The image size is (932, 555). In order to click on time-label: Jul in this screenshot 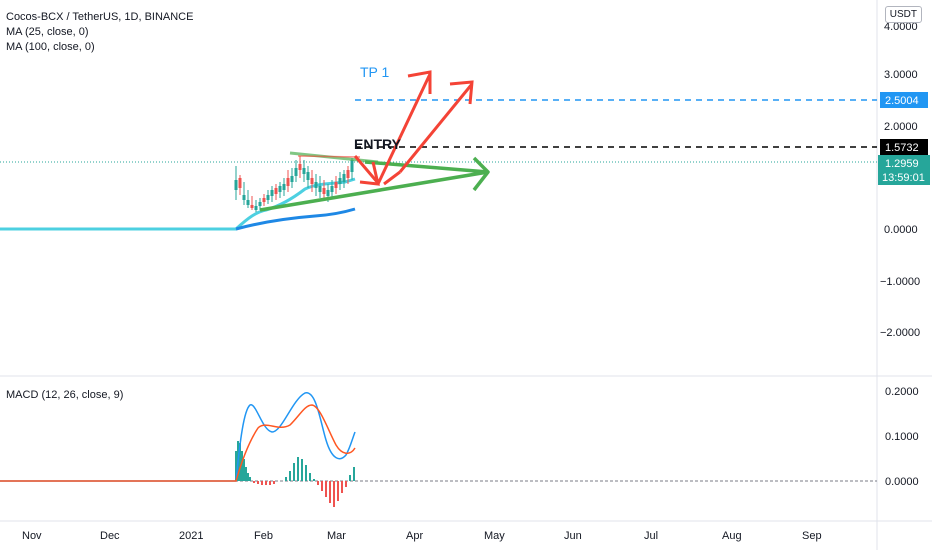, I will do `click(651, 536)`.